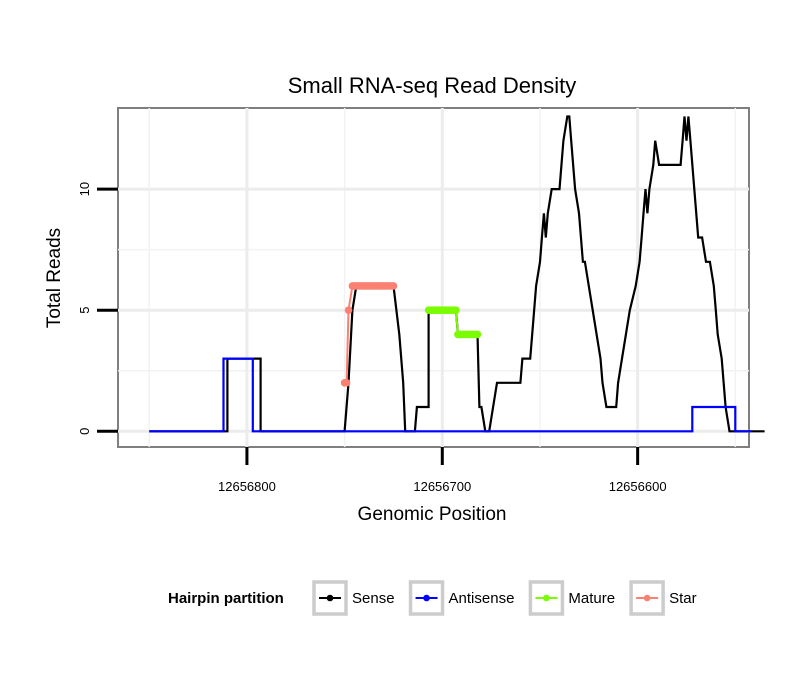 The width and height of the screenshot is (810, 690). I want to click on y-tick-label: 5, so click(84, 310).